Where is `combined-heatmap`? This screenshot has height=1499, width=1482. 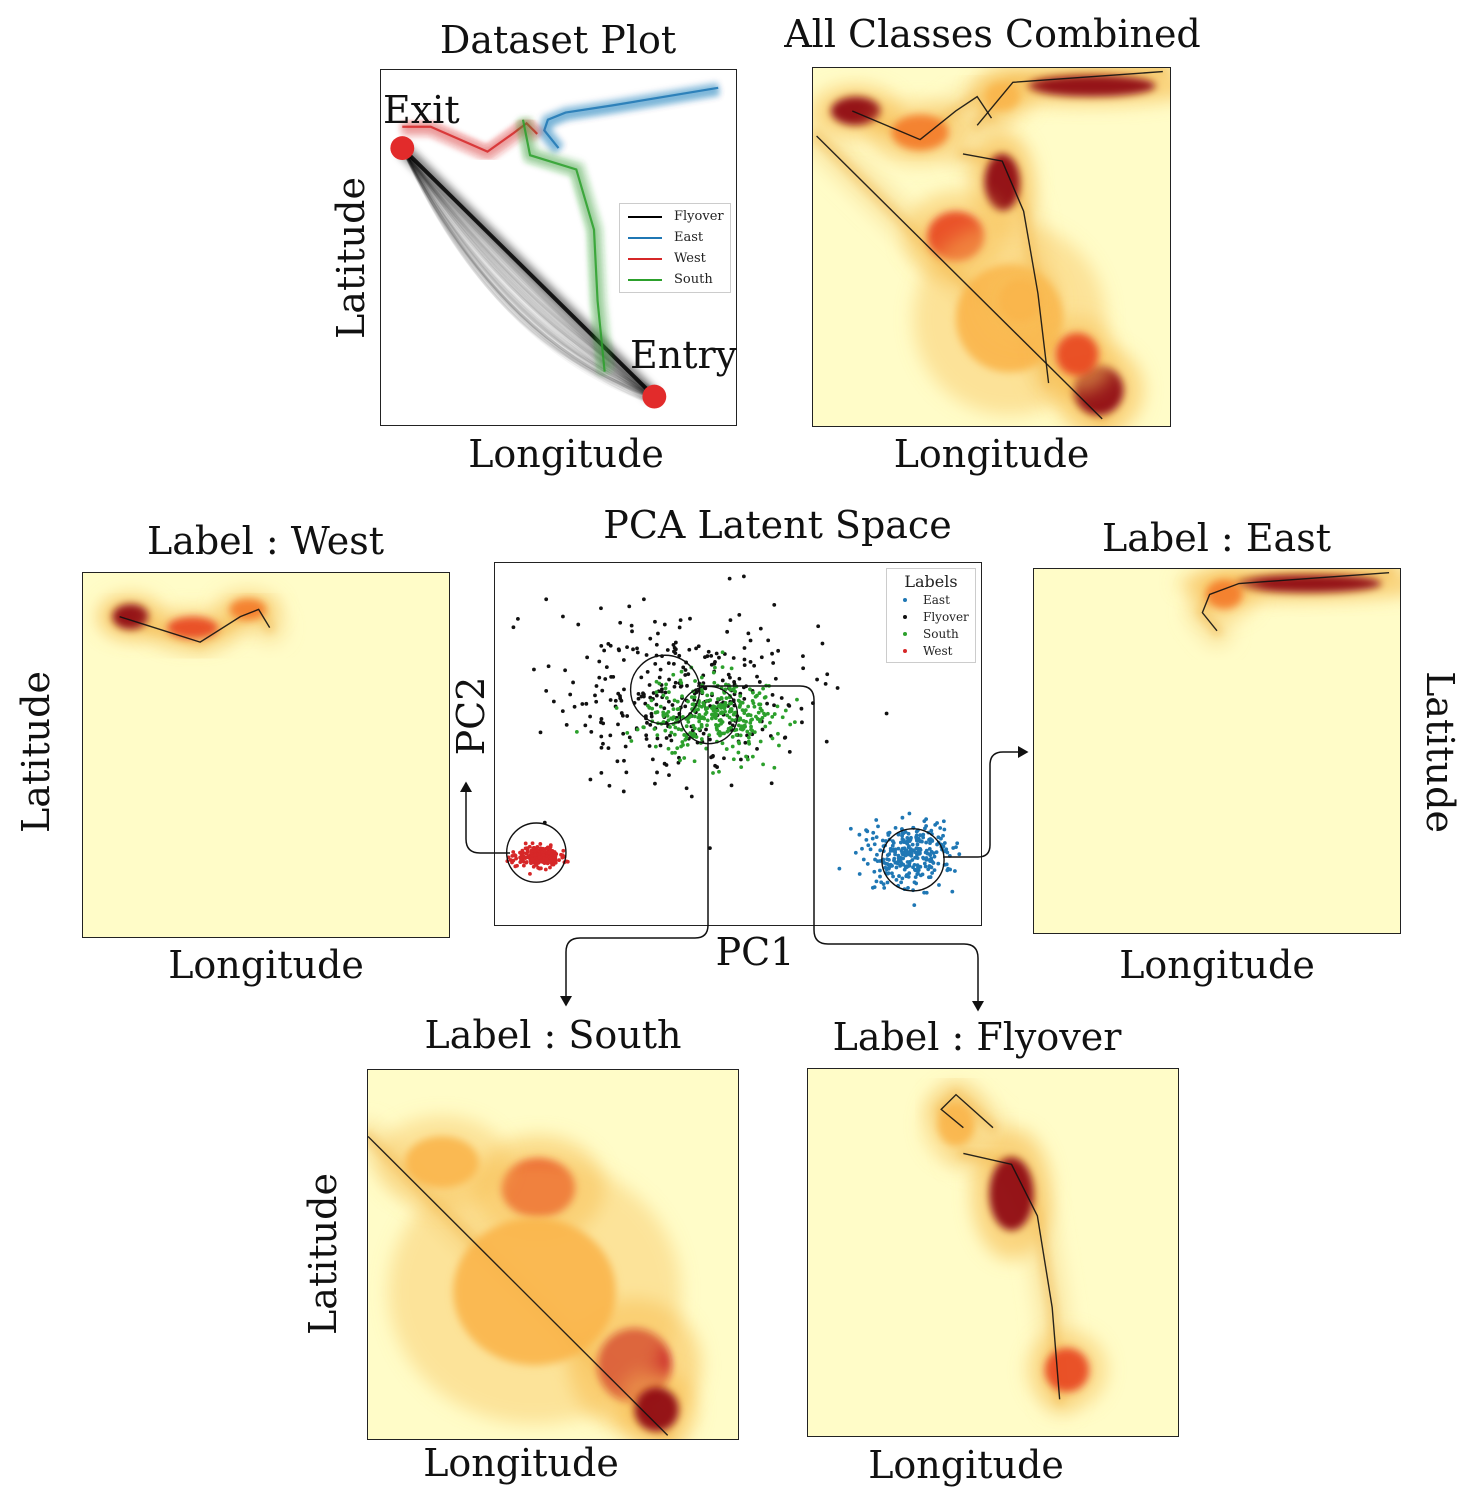
combined-heatmap is located at coordinates (991, 247).